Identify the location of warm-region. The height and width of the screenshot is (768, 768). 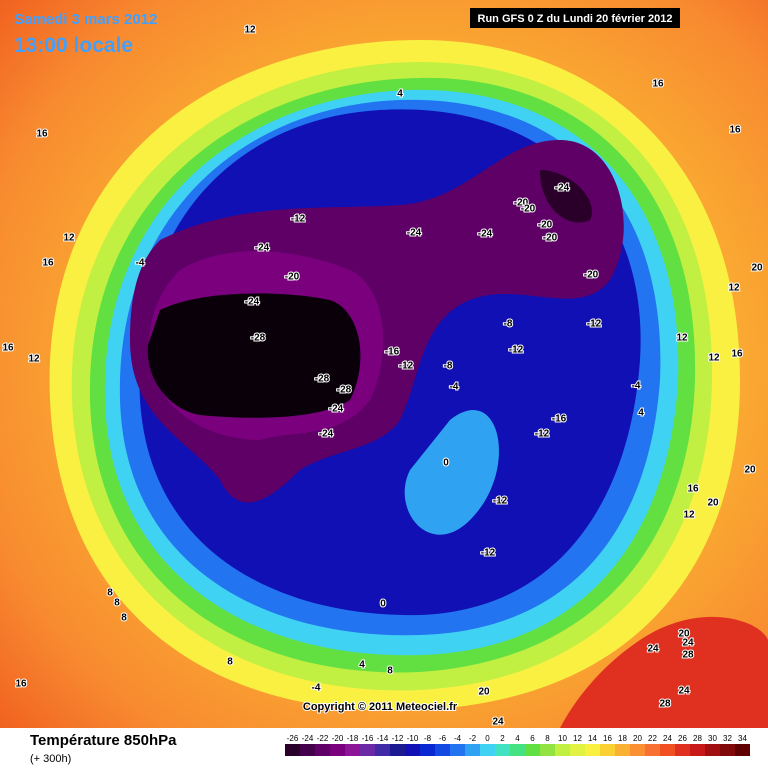
(664, 672).